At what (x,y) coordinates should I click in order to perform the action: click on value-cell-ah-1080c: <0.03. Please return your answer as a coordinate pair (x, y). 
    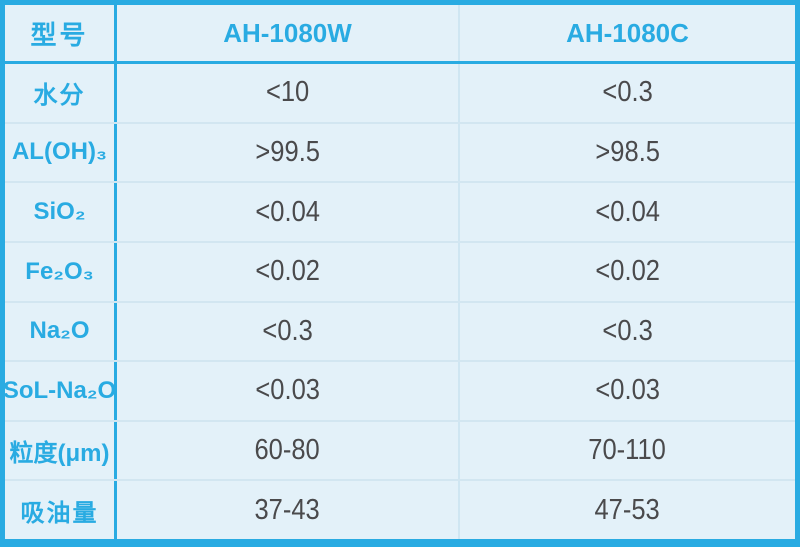
    Looking at the image, I should click on (627, 391).